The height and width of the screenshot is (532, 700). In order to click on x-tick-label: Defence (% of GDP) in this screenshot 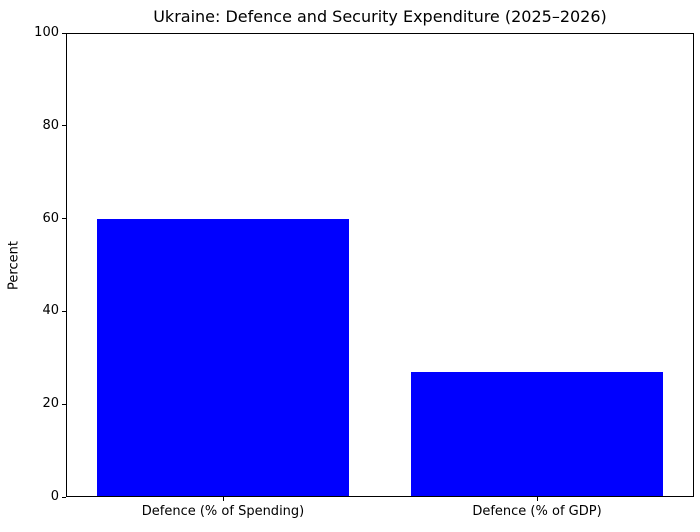, I will do `click(537, 511)`.